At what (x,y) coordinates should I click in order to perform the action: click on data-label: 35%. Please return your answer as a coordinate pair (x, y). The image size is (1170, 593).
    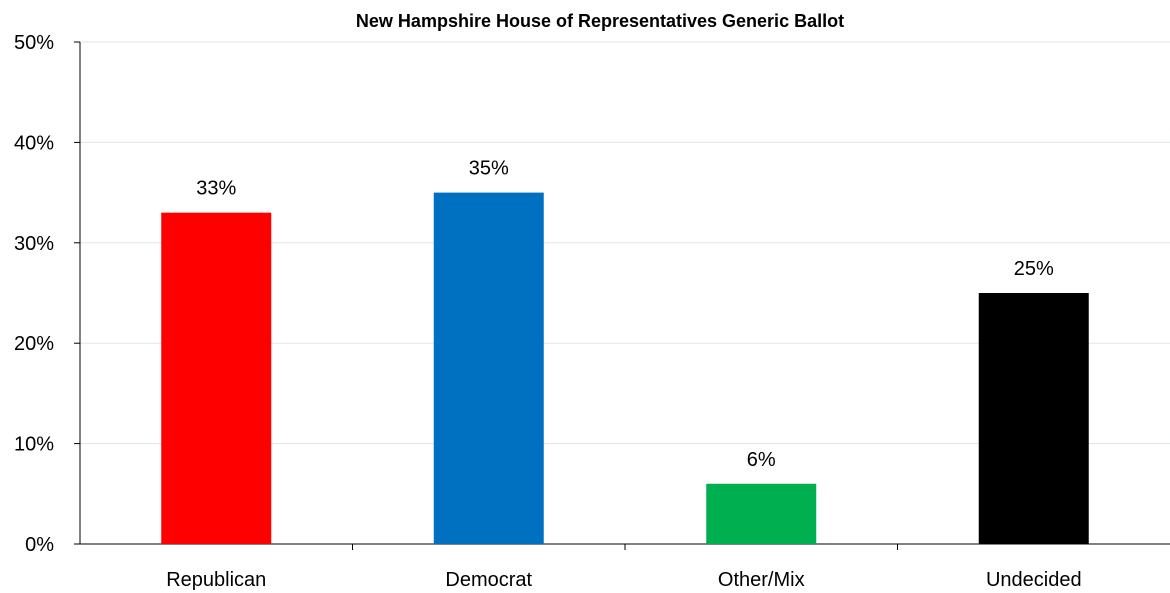
    Looking at the image, I should click on (489, 169).